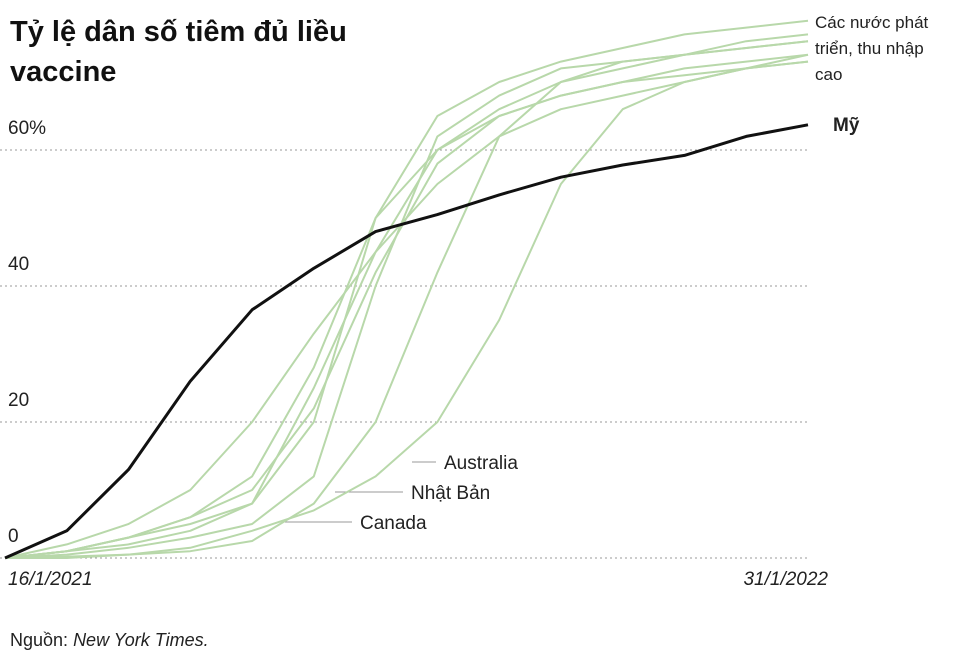 This screenshot has height=666, width=960. I want to click on chart-title: Tỷ lệ dân số tiêm đủ liều vaccine, so click(178, 52).